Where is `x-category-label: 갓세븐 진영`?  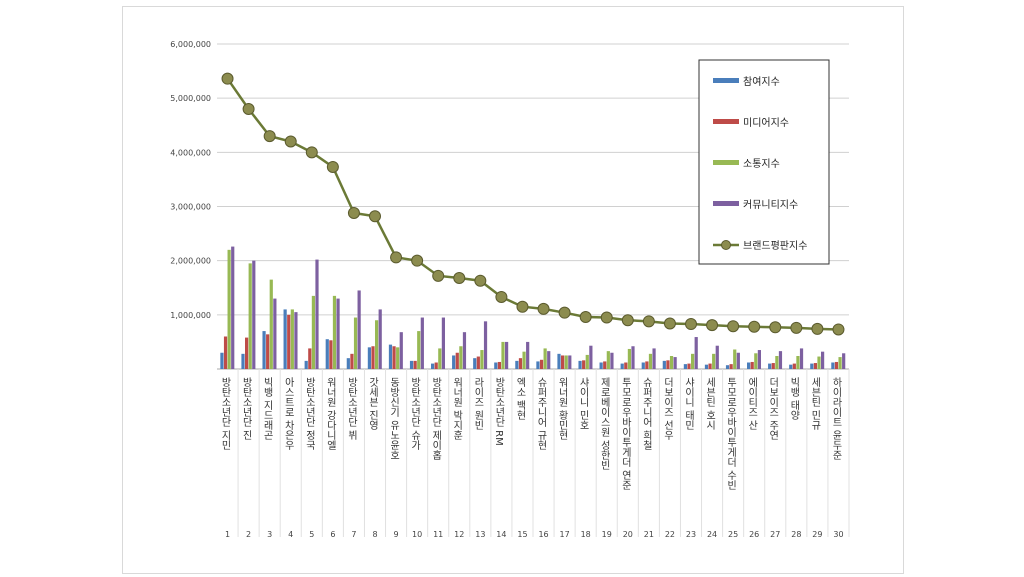 x-category-label: 갓세븐 진영 is located at coordinates (373, 403).